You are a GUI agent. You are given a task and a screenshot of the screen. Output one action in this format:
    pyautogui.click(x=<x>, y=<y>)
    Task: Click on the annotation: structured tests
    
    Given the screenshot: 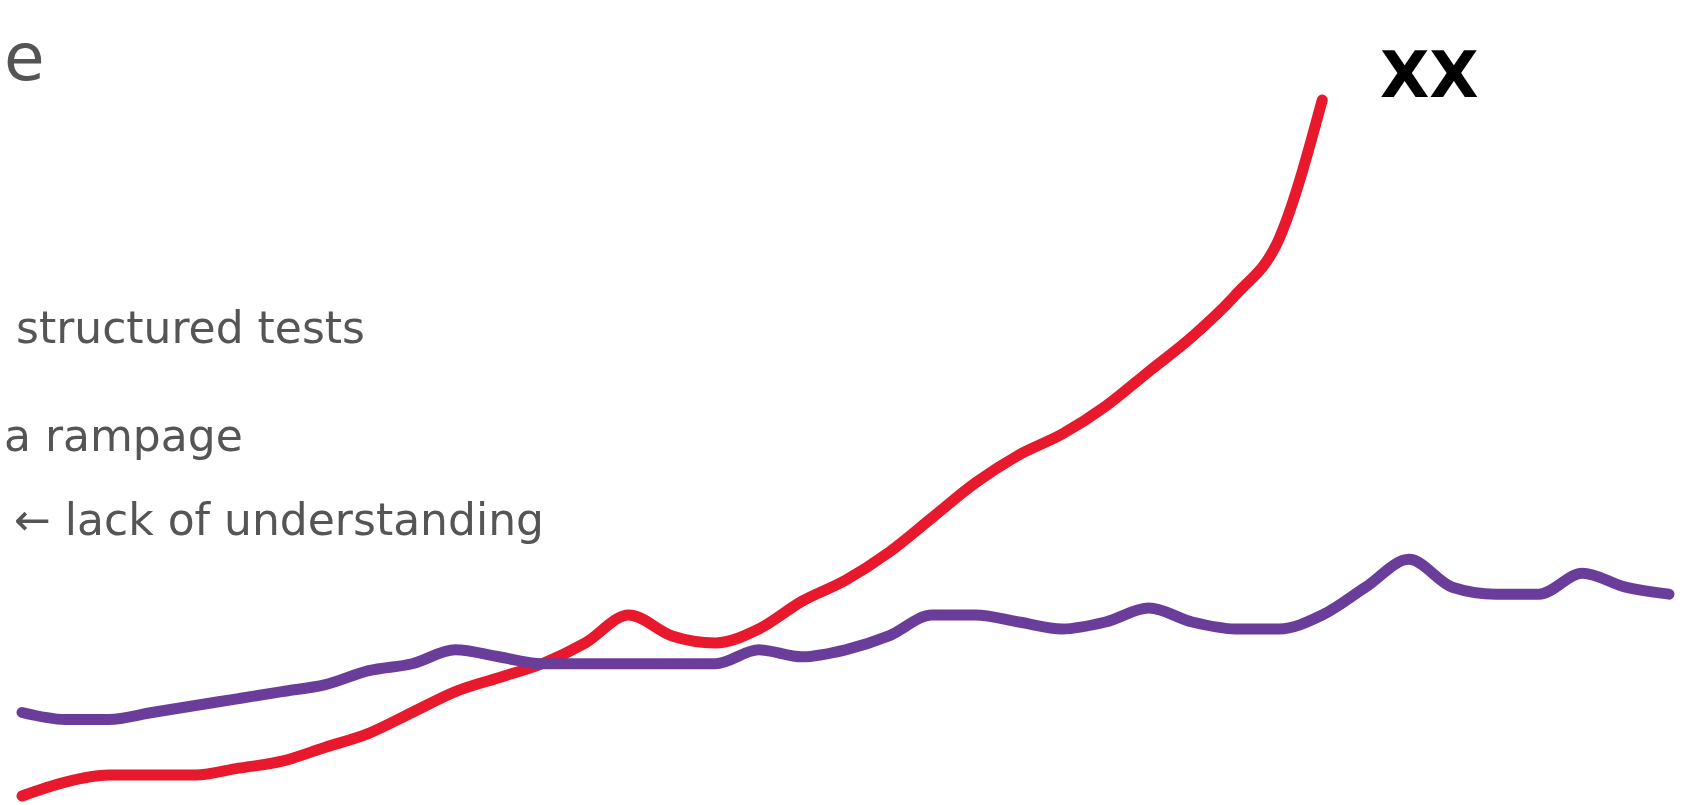 What is the action you would take?
    pyautogui.click(x=191, y=327)
    